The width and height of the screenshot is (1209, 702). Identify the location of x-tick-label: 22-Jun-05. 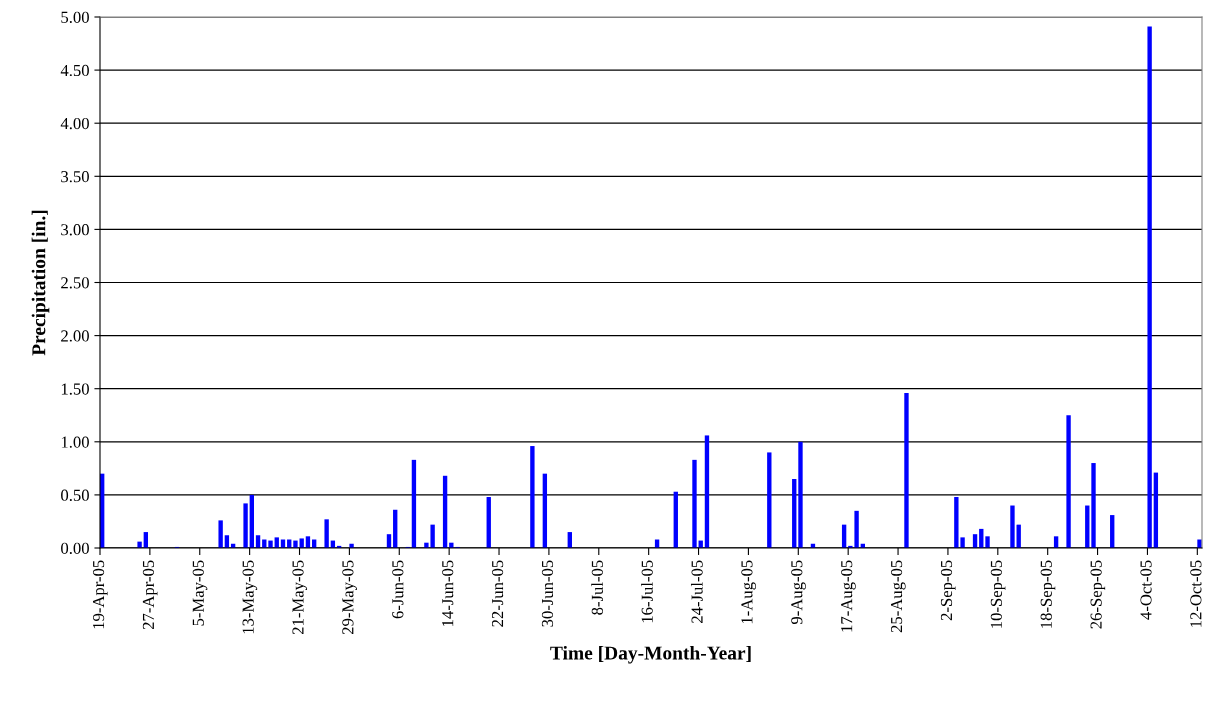
(497, 593).